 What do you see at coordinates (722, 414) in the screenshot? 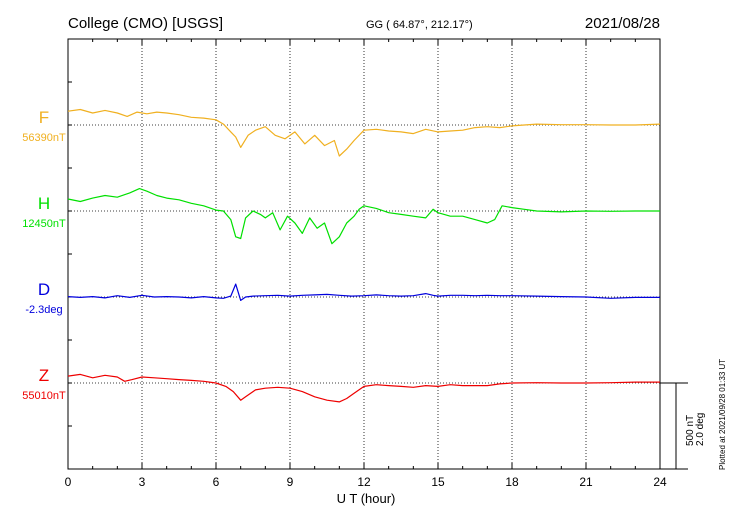
I see `plotted-timestamp: Plotted at 2021/09/28 01:33 UT` at bounding box center [722, 414].